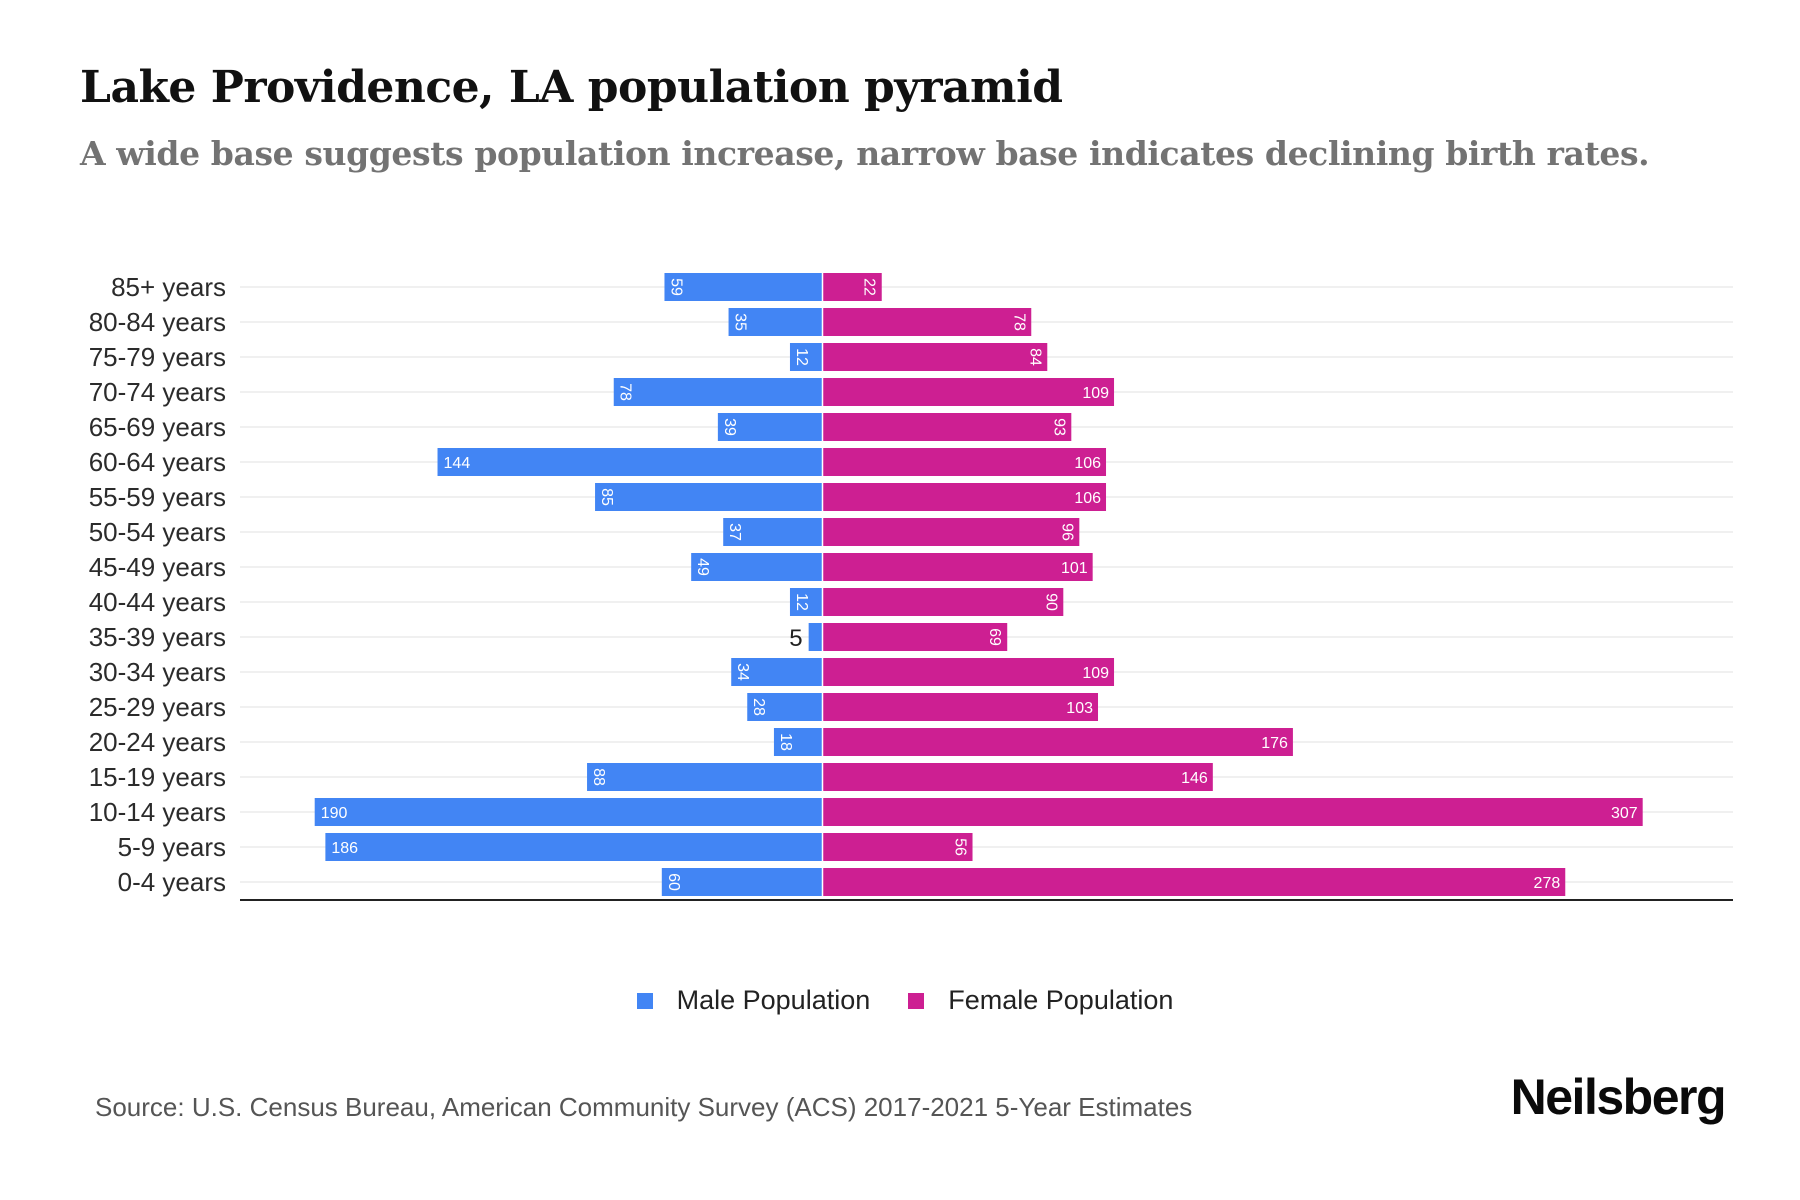 The height and width of the screenshot is (1200, 1800). I want to click on age-group-label: 5-9 years, so click(172, 847).